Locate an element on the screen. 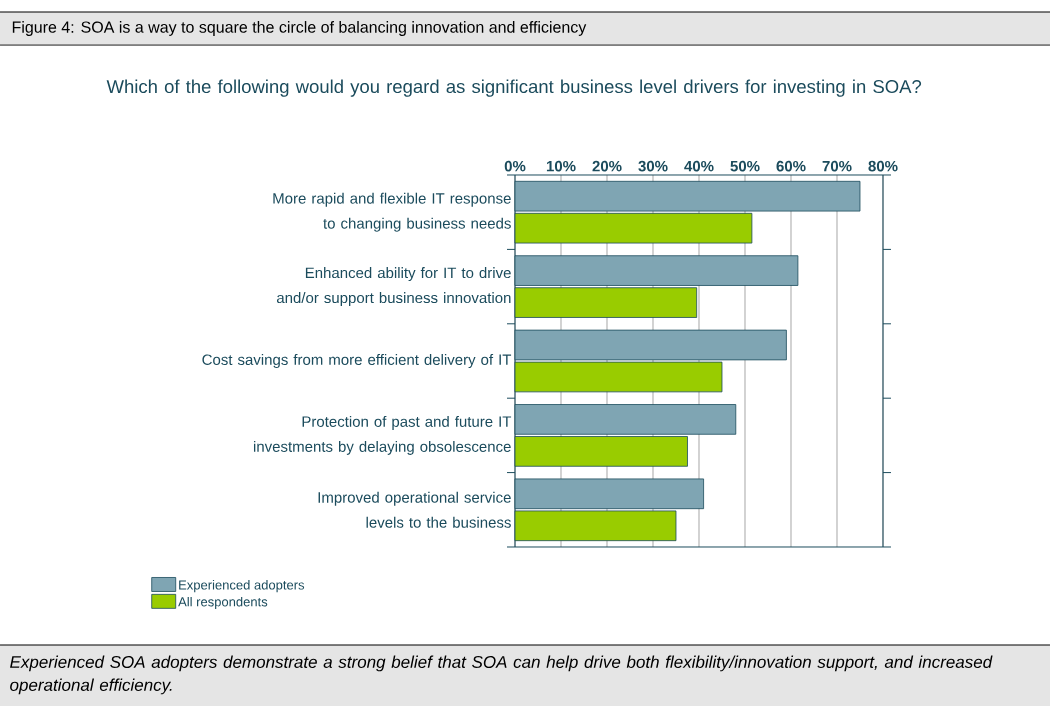  text: Figure 4: SOA is a way to square the circle of balancing innovation and efficiency is located at coordinates (299, 28).